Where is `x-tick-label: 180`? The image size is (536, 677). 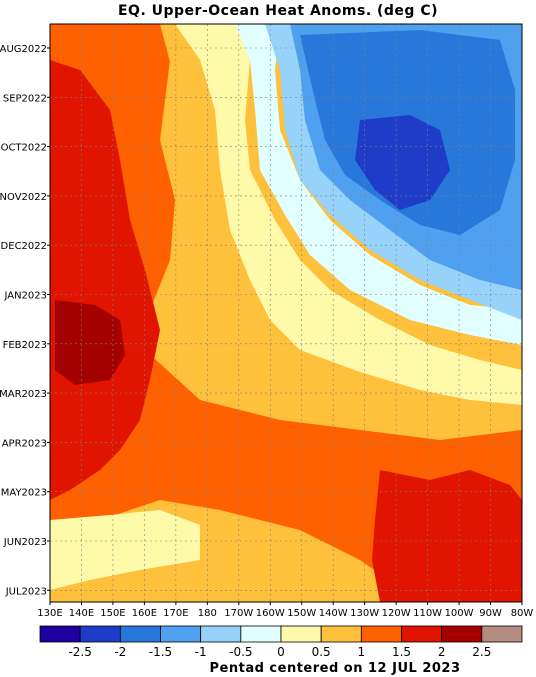
x-tick-label: 180 is located at coordinates (207, 613).